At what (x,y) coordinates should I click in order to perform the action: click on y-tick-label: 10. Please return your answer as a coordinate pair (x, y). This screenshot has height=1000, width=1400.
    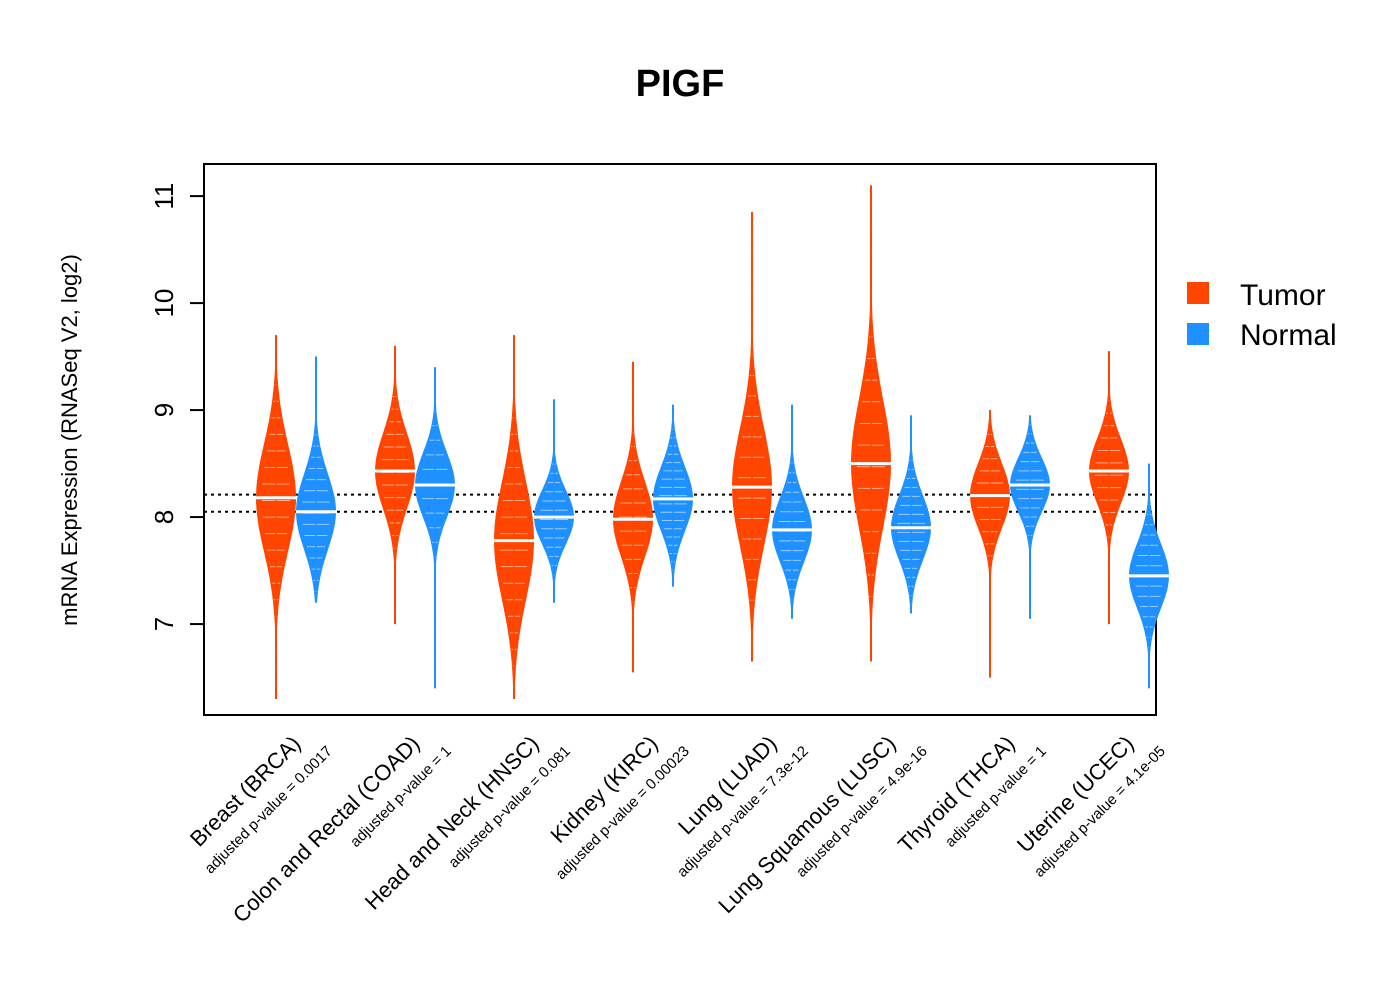
    Looking at the image, I should click on (164, 303).